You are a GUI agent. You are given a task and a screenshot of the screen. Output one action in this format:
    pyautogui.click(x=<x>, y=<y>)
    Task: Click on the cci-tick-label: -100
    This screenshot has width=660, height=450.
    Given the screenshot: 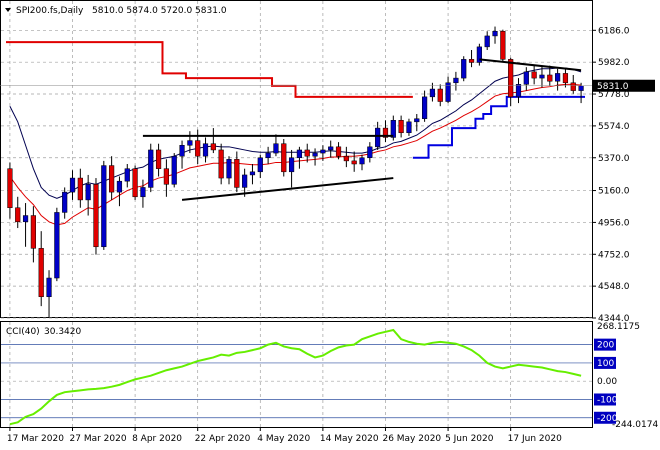 What is the action you would take?
    pyautogui.click(x=607, y=400)
    